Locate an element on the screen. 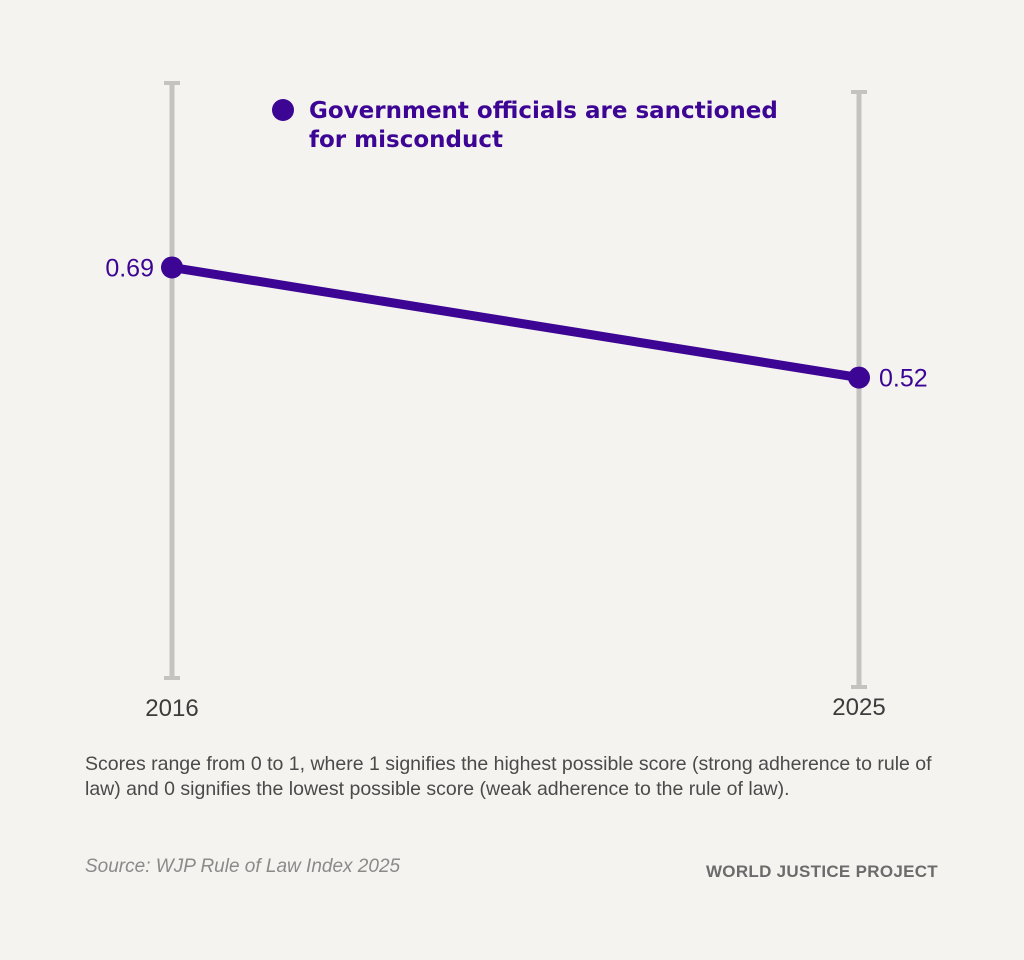 The image size is (1024, 960). series-line is located at coordinates (515, 322).